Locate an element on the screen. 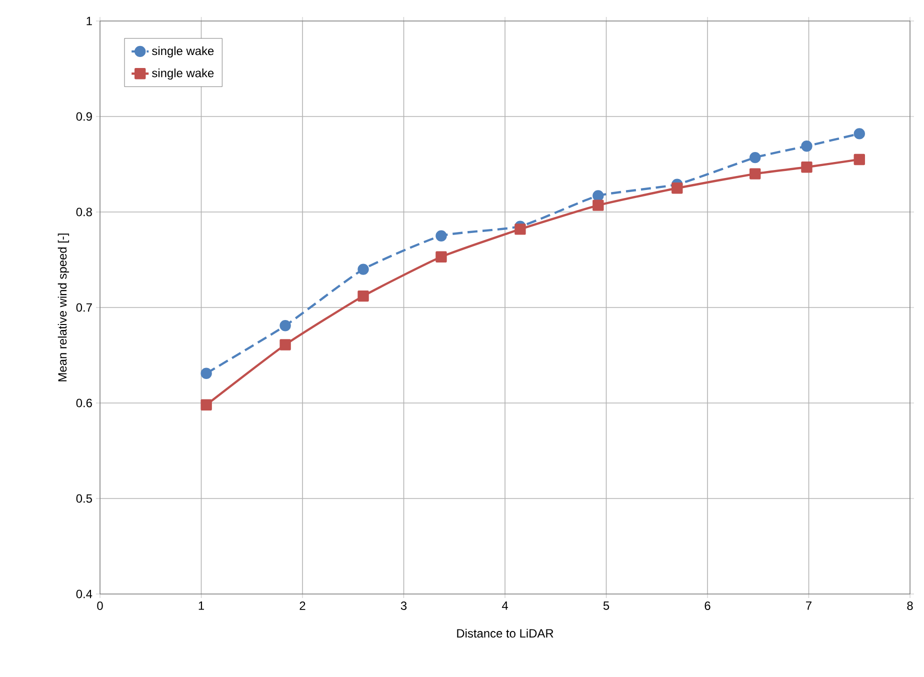 The image size is (924, 677). y-tick-label: 1 is located at coordinates (89, 21).